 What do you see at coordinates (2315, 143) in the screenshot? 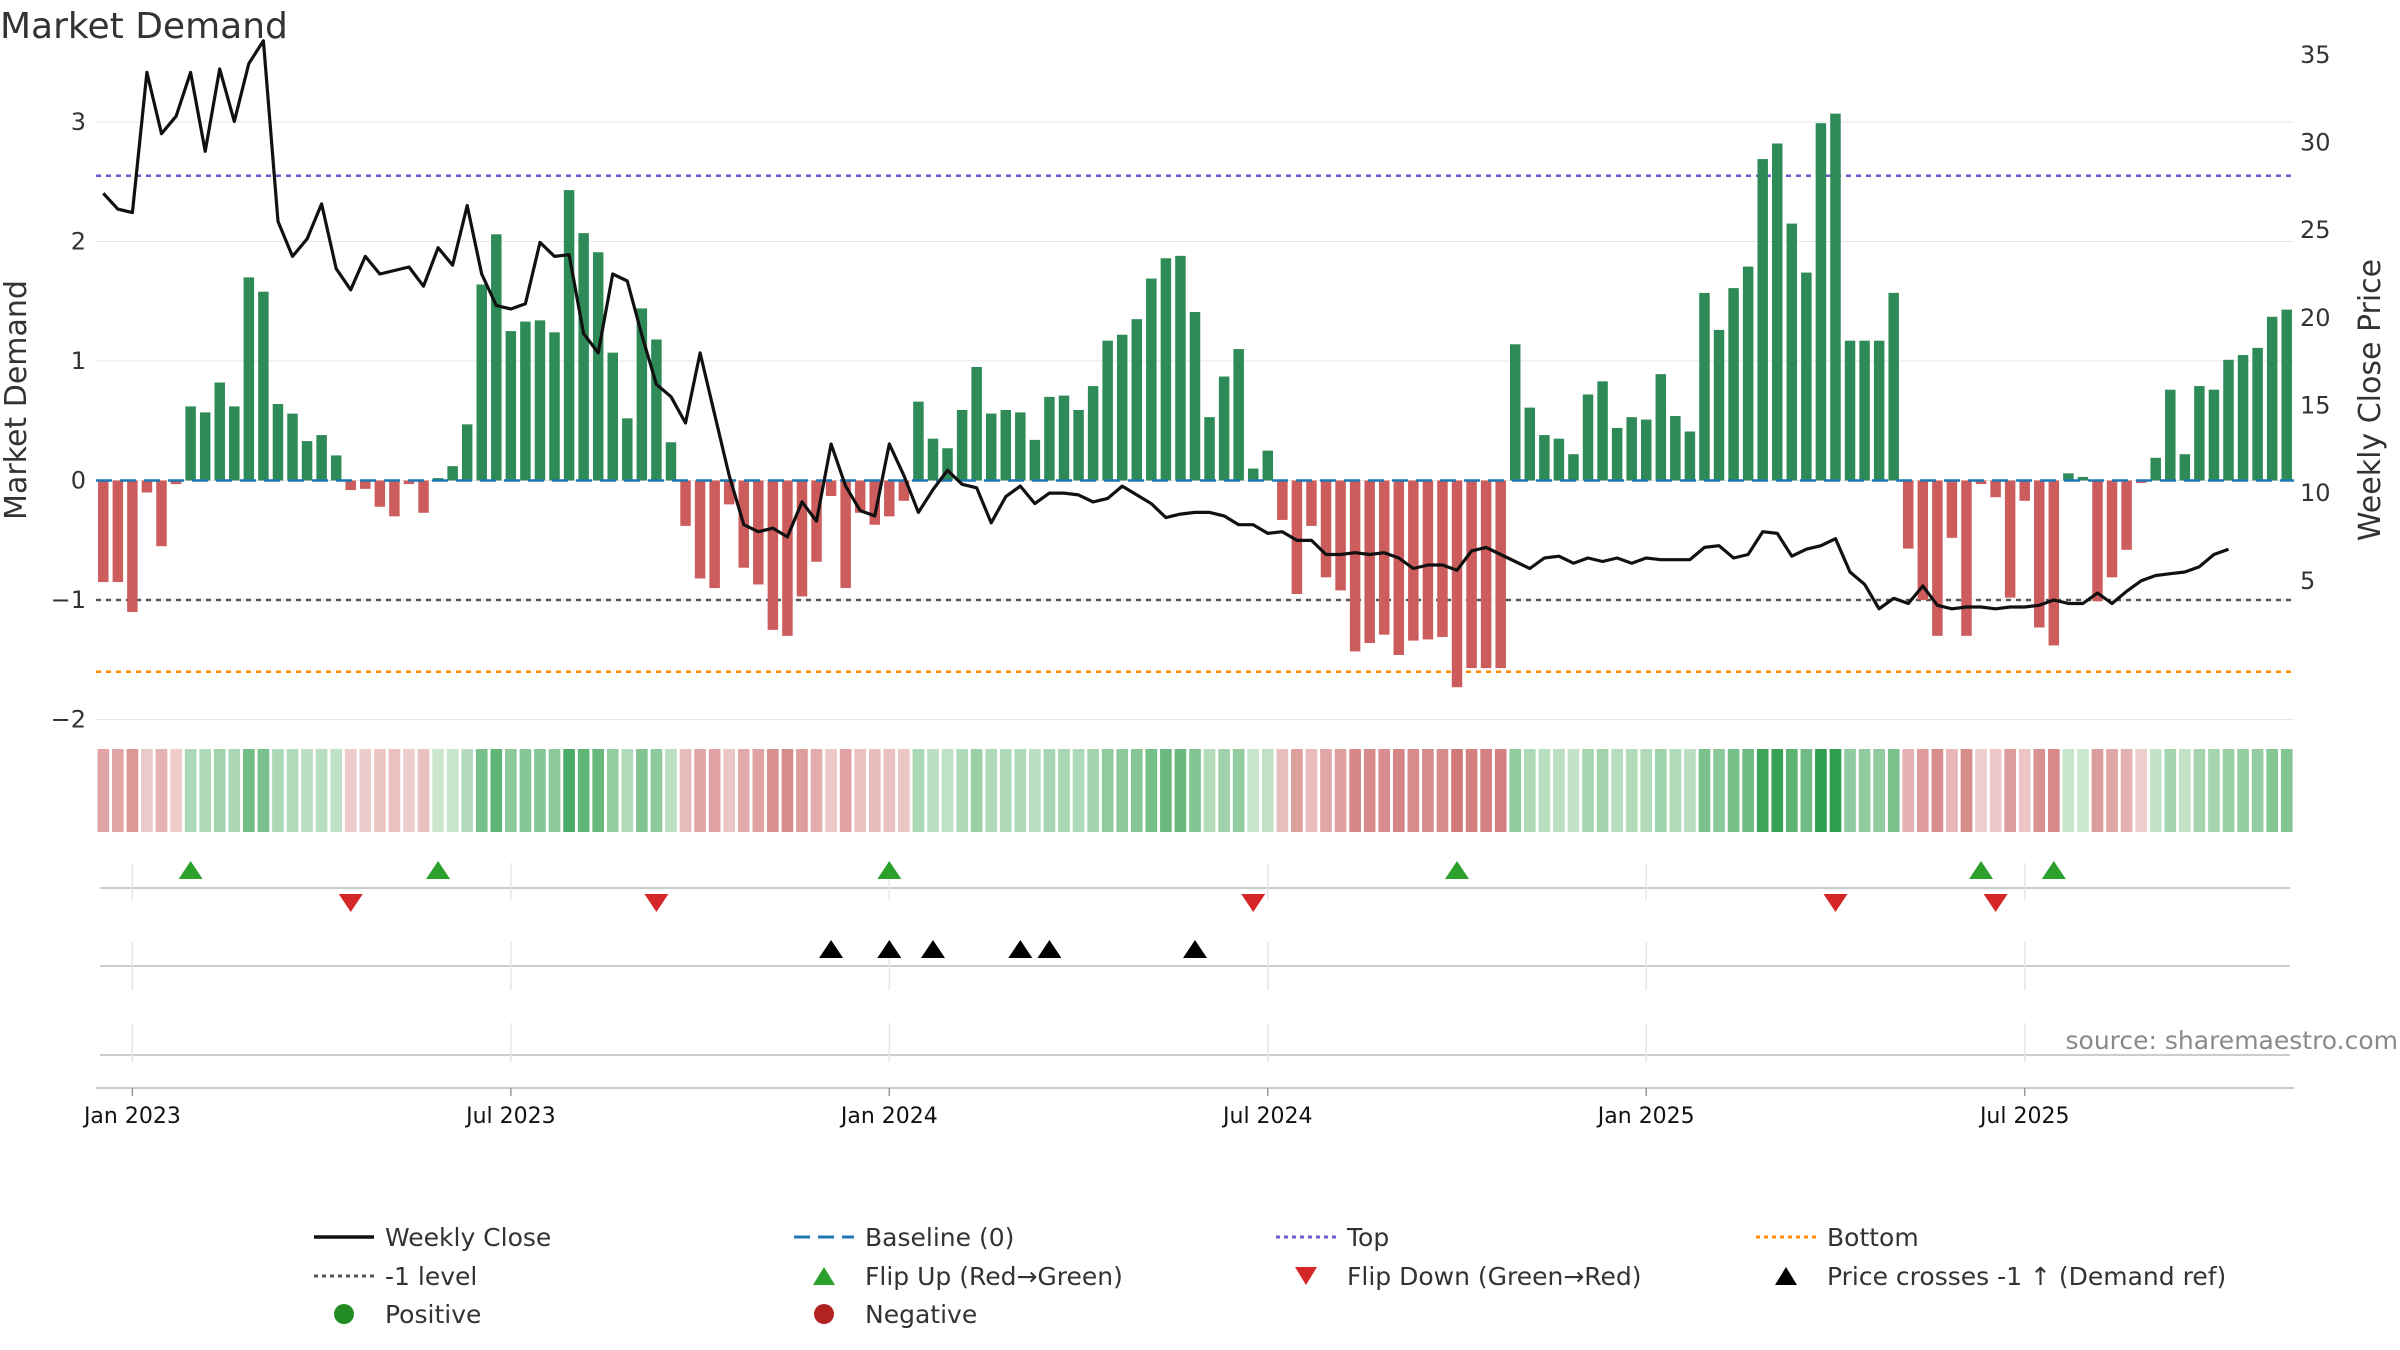
I see `right-tick-label: 30` at bounding box center [2315, 143].